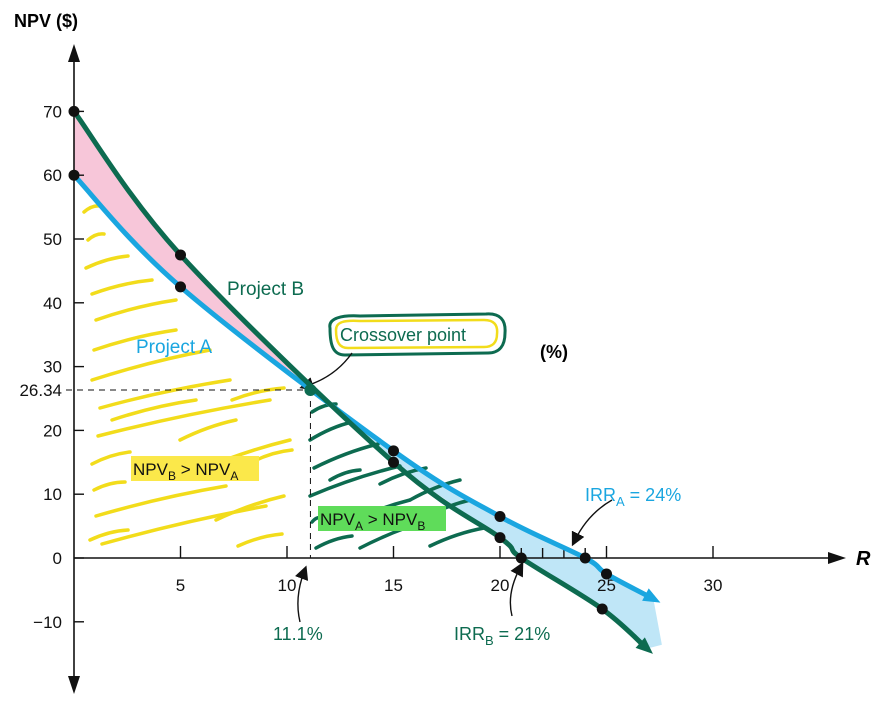 This screenshot has height=705, width=881. I want to click on x-tick-label: 20, so click(500, 585).